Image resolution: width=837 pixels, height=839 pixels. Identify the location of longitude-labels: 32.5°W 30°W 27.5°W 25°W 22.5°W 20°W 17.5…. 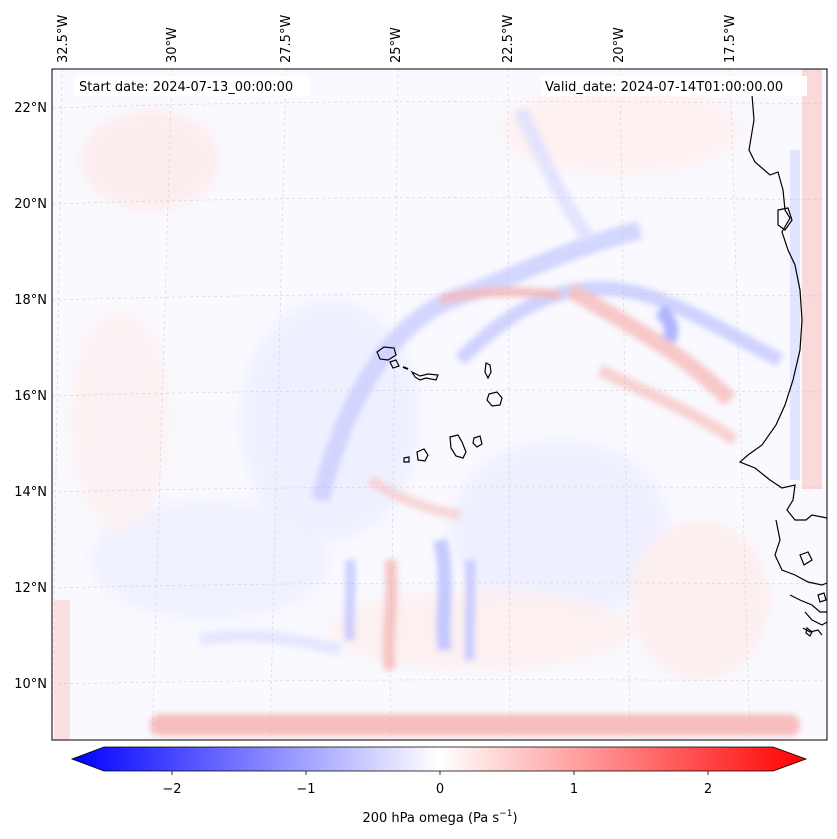
(397, 39).